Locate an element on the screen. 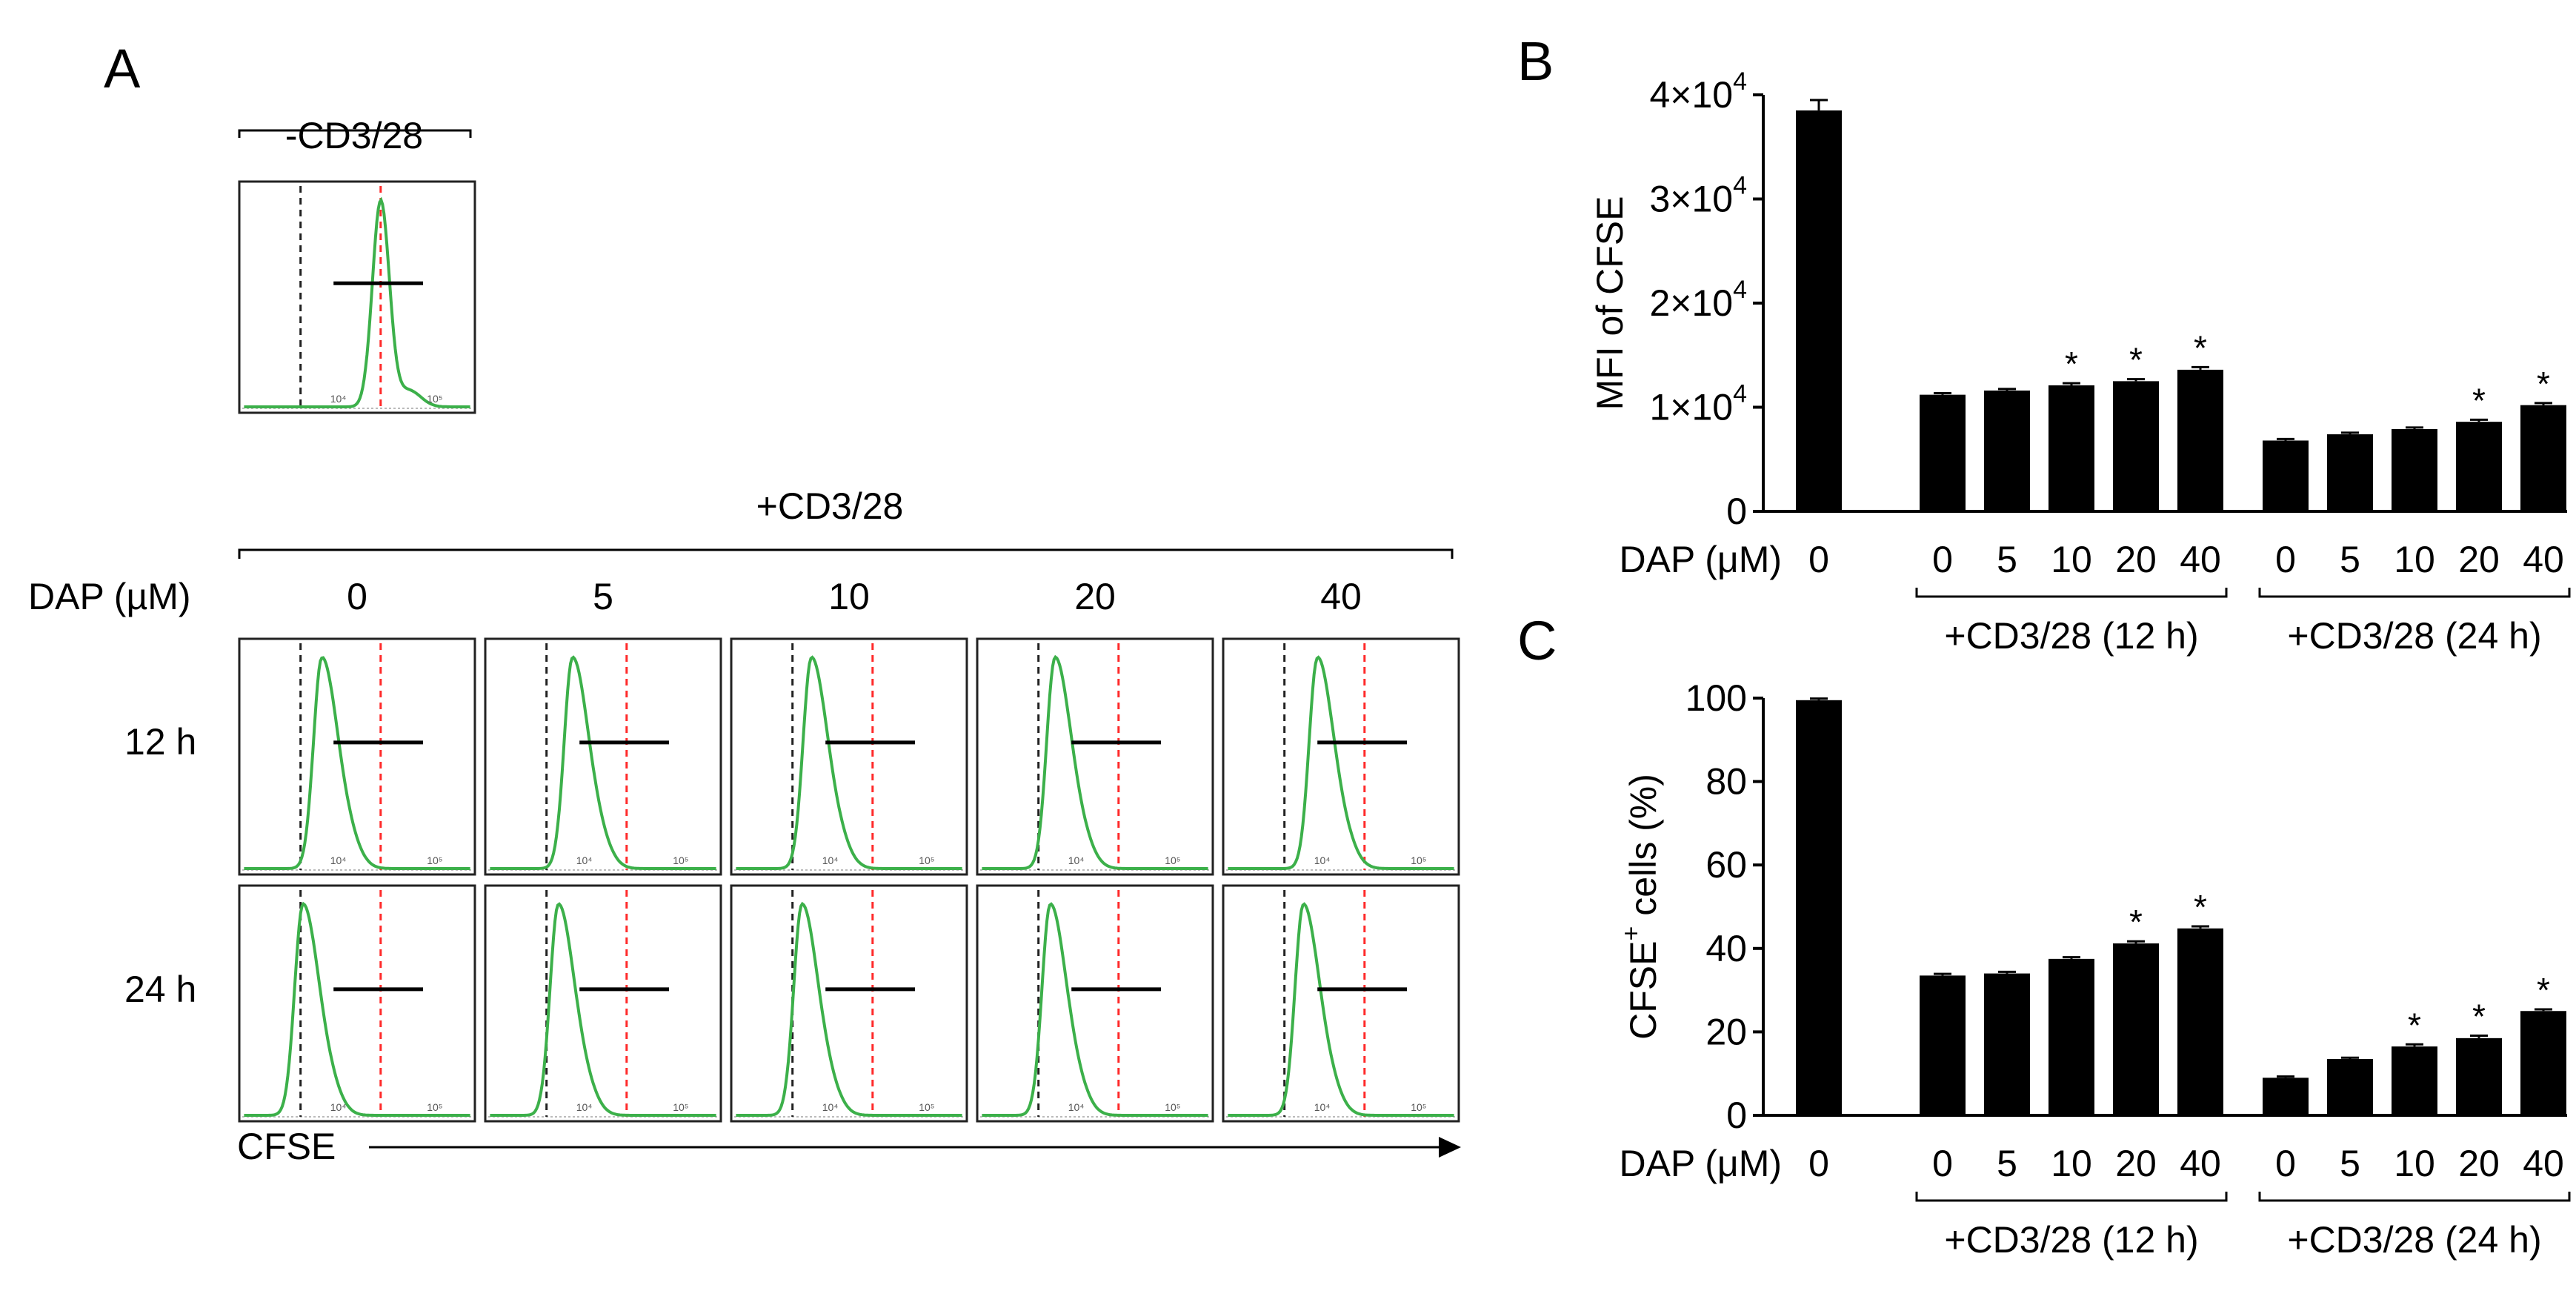  x-tick-label-3: 10 is located at coordinates (2071, 559).